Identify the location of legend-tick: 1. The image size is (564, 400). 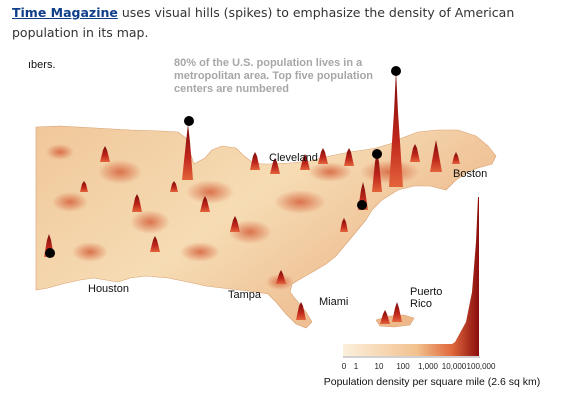
(356, 366).